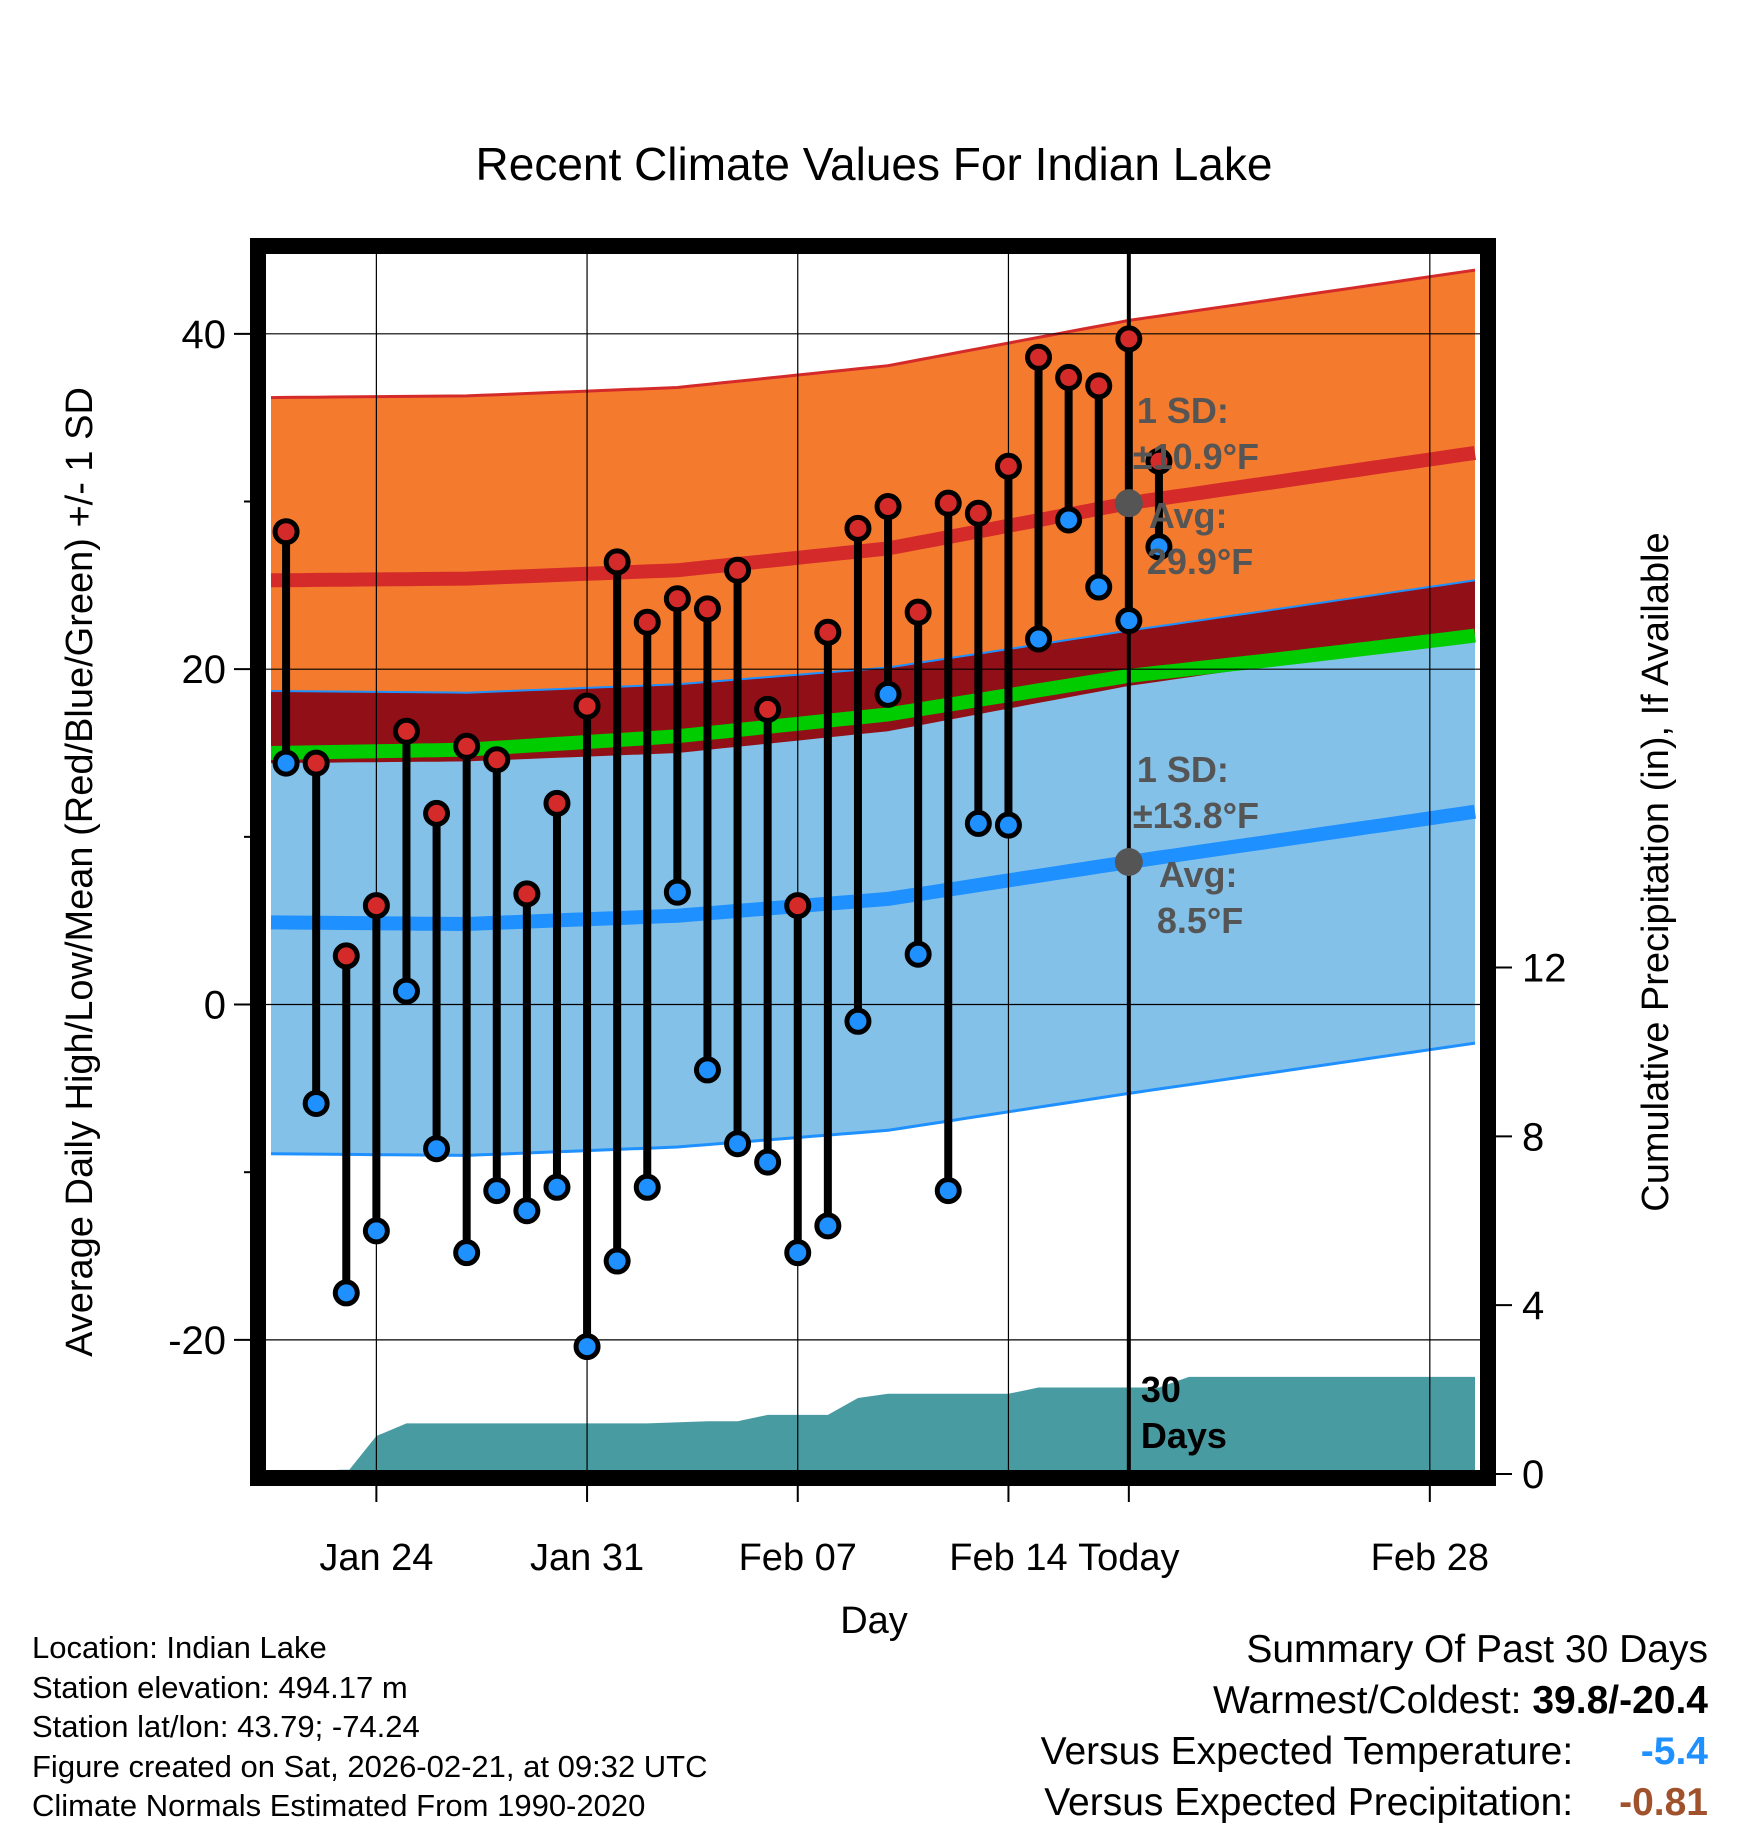  I want to click on precip-area, so click(873, 1425).